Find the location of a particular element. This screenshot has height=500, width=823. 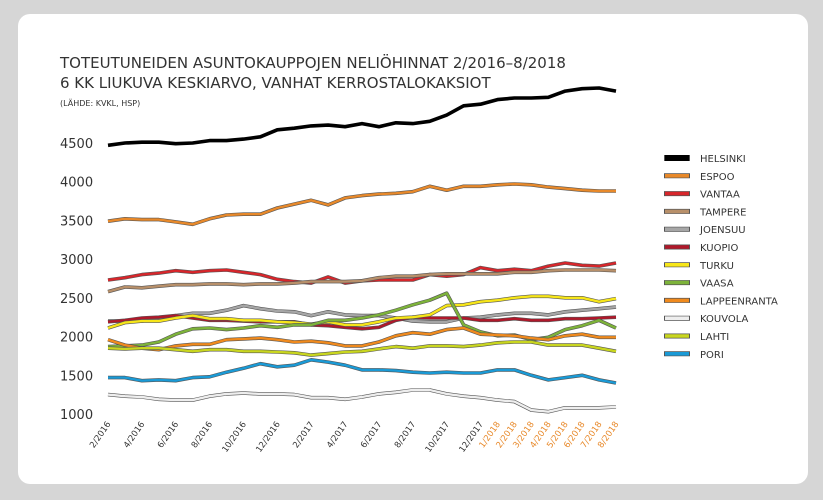

legend-label: HELSINKI is located at coordinates (723, 159).